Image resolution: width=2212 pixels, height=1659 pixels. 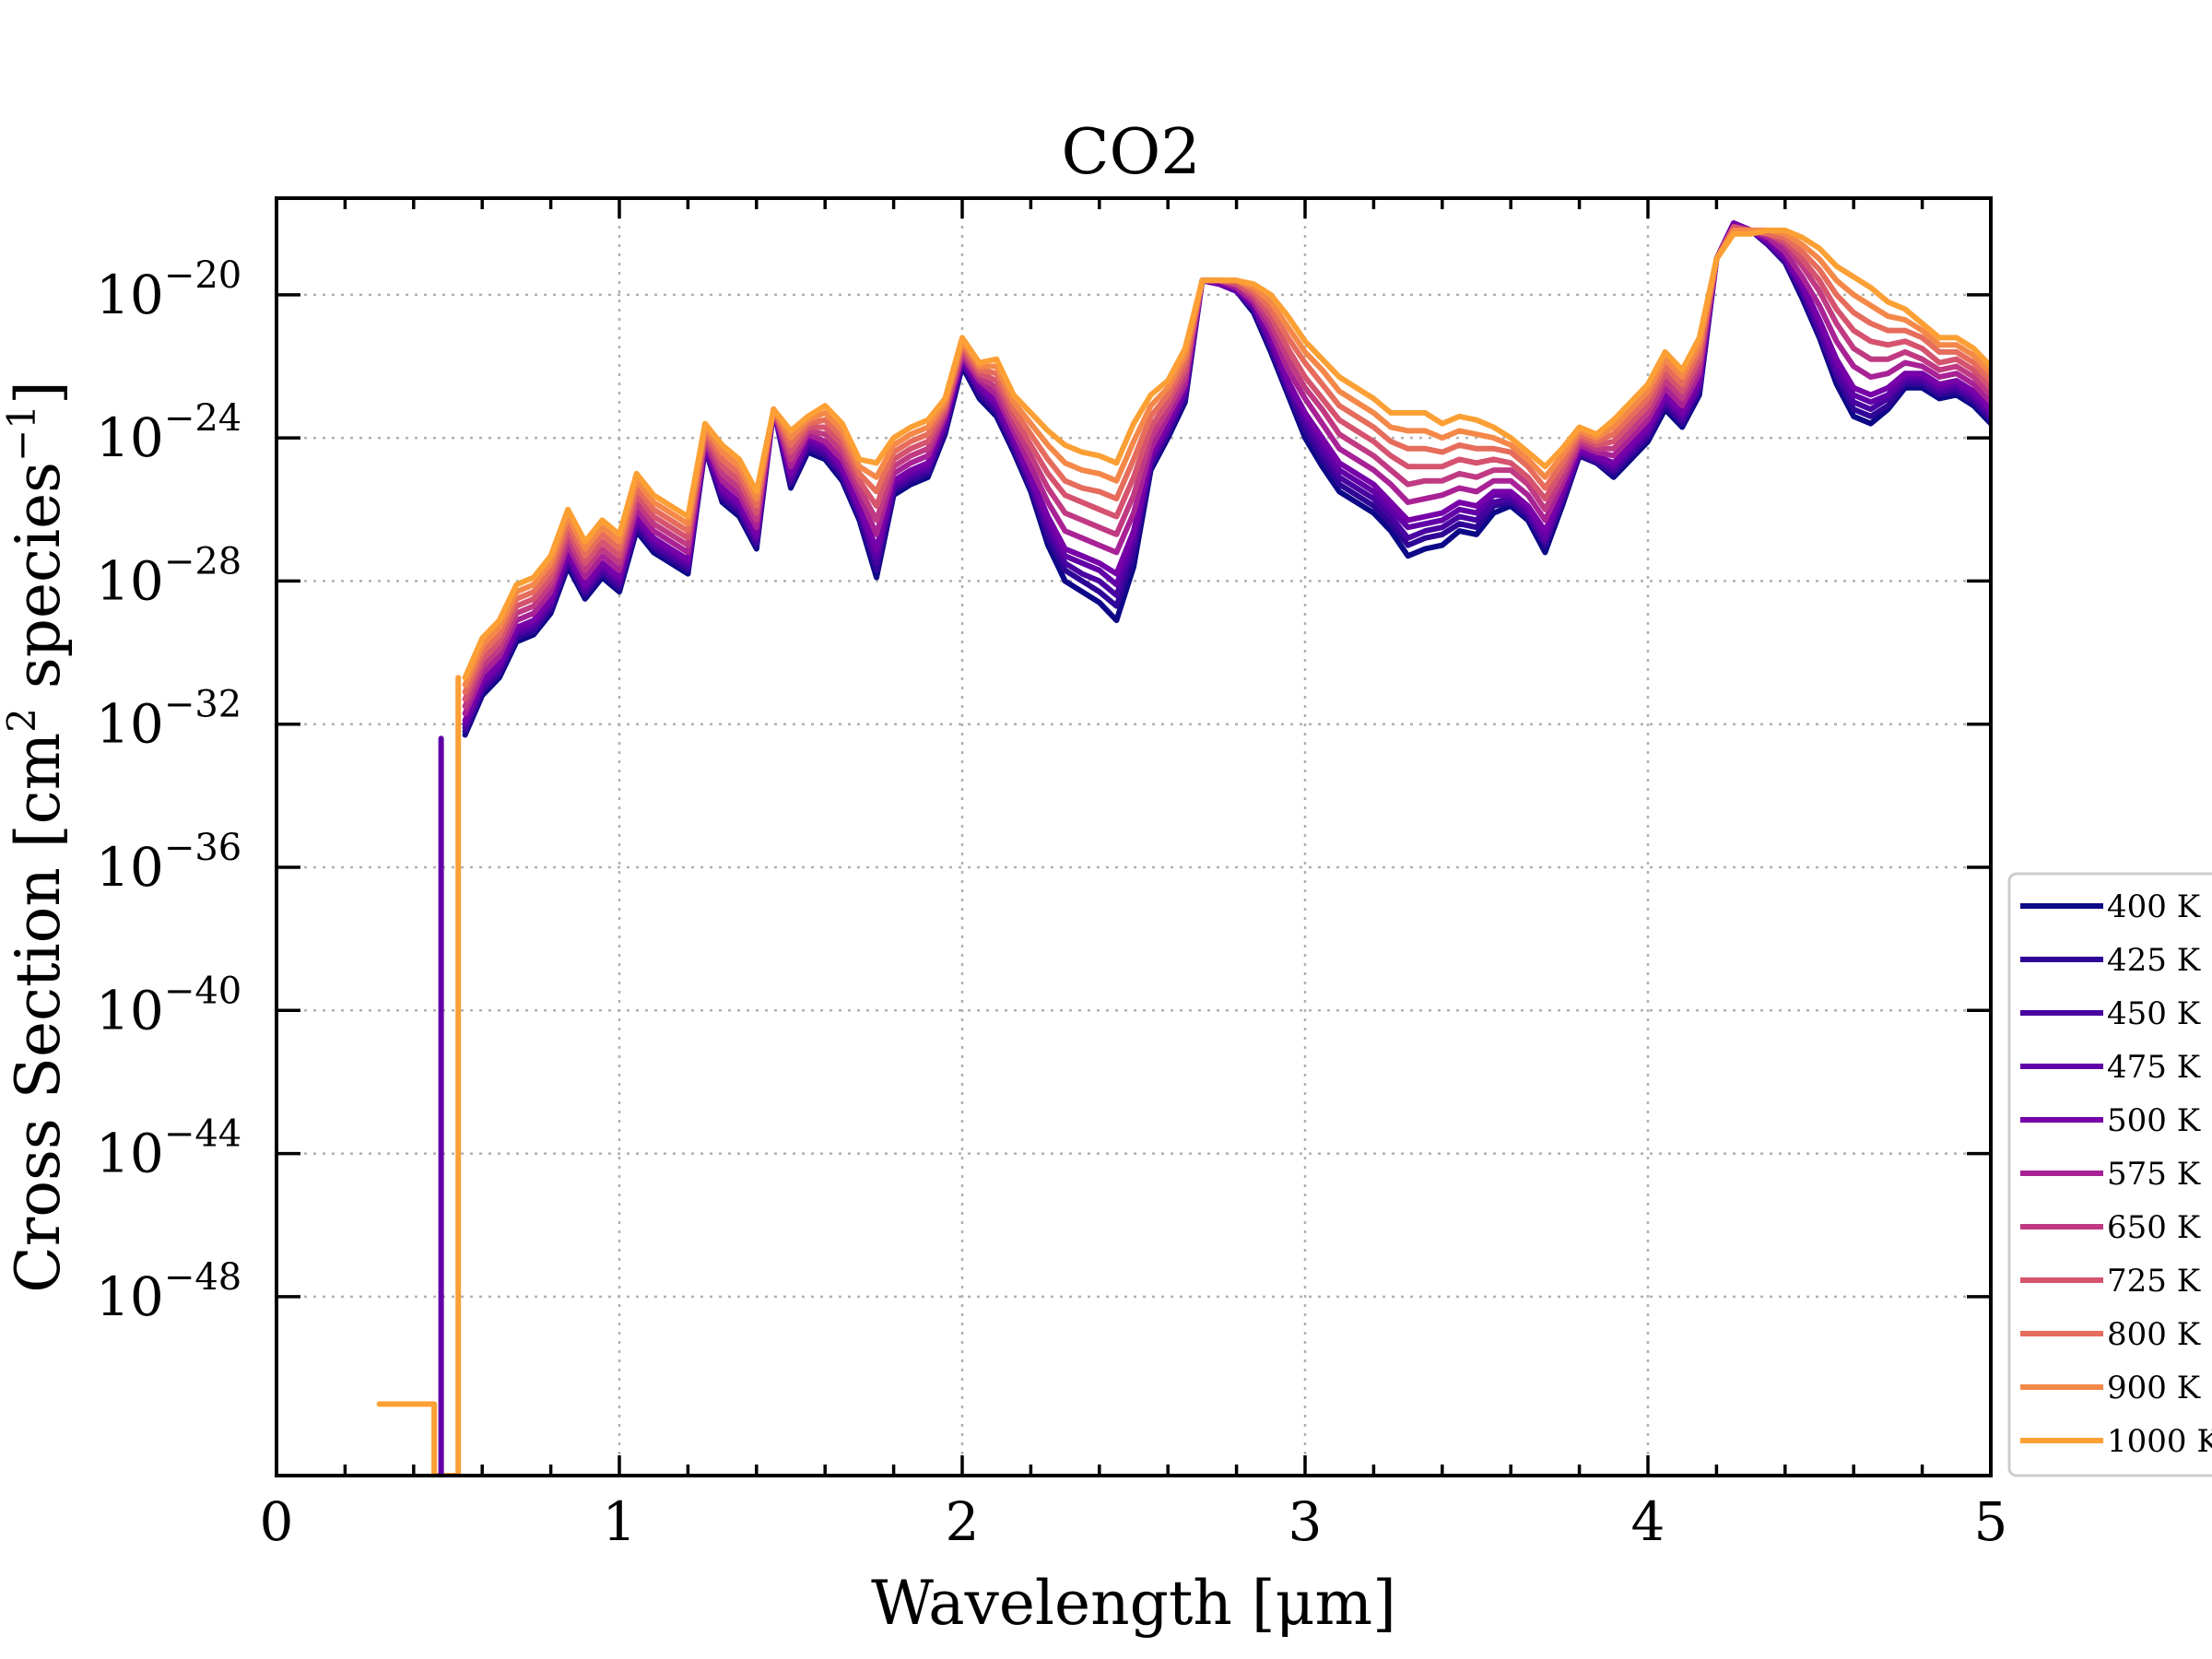 What do you see at coordinates (2159, 1441) in the screenshot?
I see `legend-label: 1000 K` at bounding box center [2159, 1441].